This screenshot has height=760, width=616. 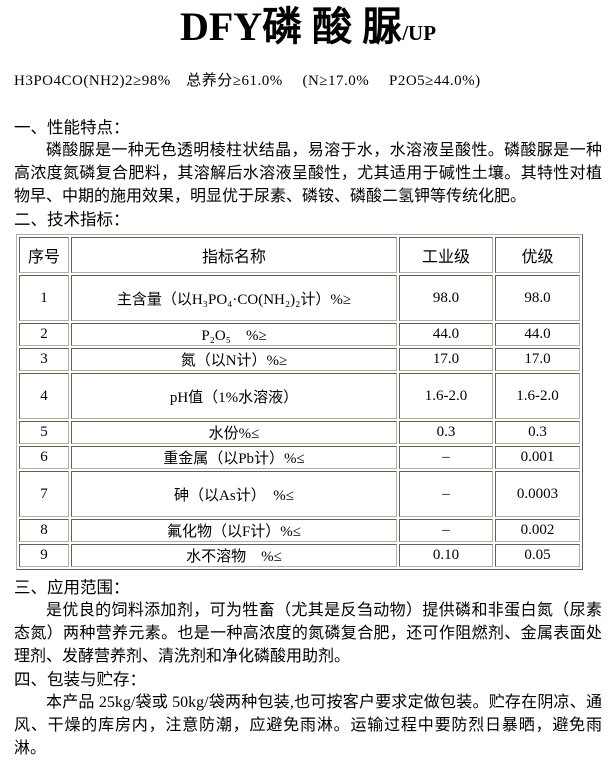 What do you see at coordinates (72, 219) in the screenshot?
I see `section-heading-specs: 二、技术指标：` at bounding box center [72, 219].